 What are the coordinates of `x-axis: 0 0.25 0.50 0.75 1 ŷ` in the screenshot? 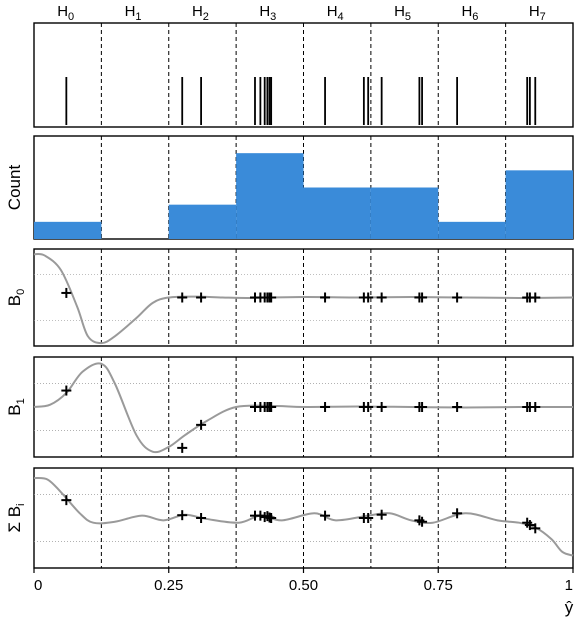 It's located at (303, 592).